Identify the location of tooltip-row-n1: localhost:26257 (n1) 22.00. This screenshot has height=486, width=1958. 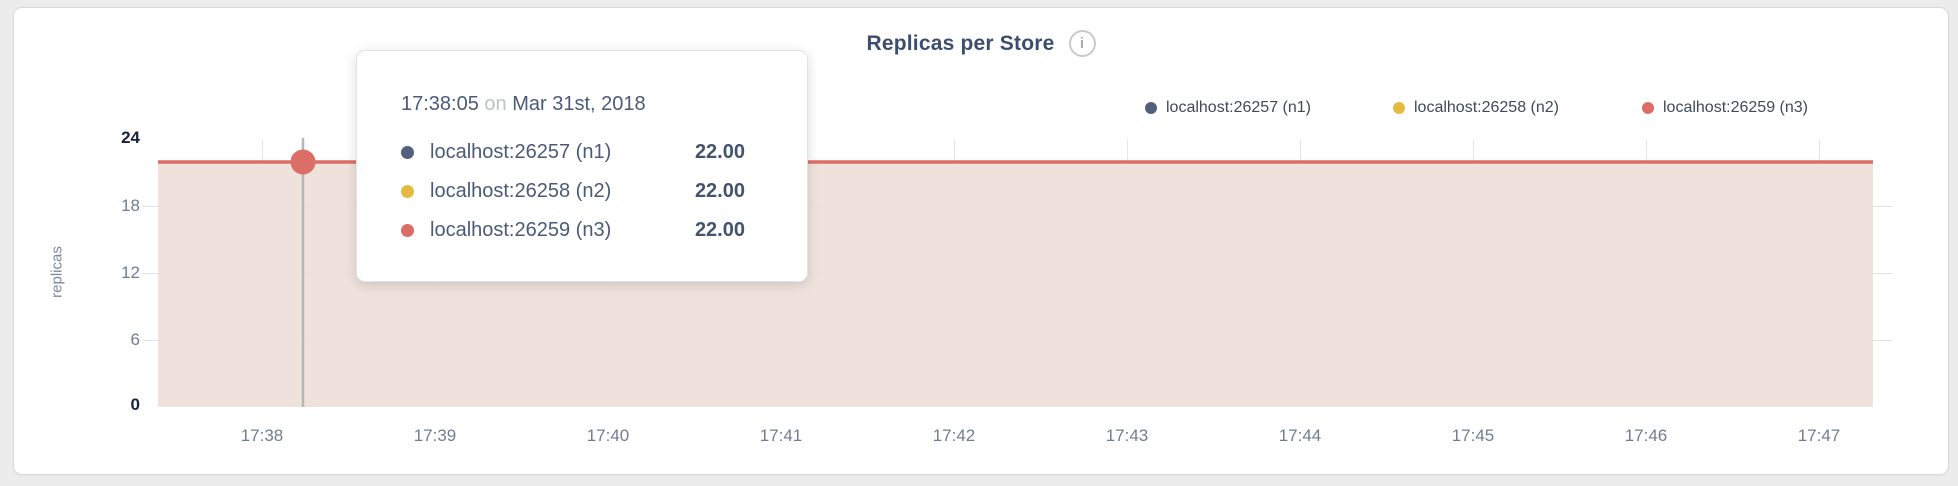
(573, 152).